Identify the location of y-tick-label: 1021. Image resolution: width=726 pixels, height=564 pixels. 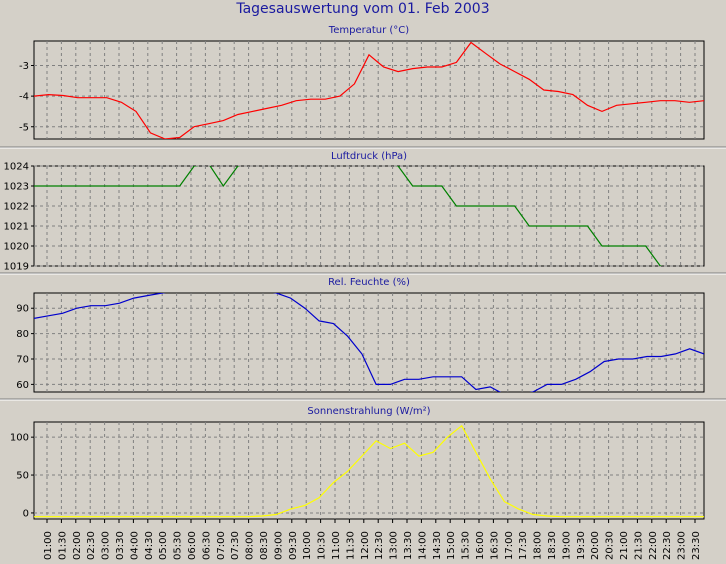
(16, 227).